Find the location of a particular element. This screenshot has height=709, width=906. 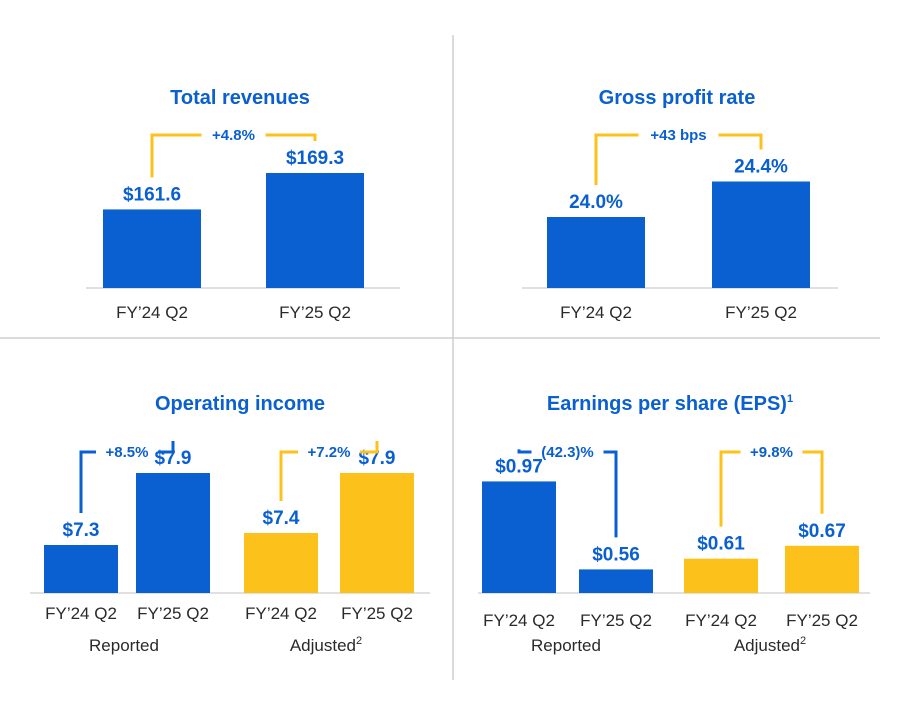

change-label: +4.8% is located at coordinates (233, 135).